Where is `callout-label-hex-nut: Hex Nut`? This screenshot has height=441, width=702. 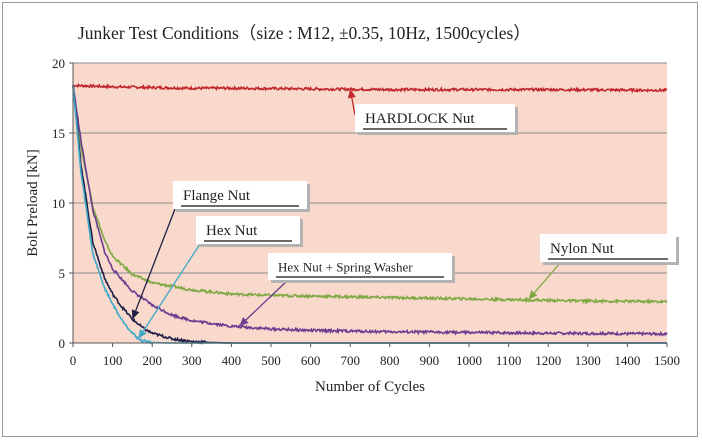 callout-label-hex-nut: Hex Nut is located at coordinates (232, 231).